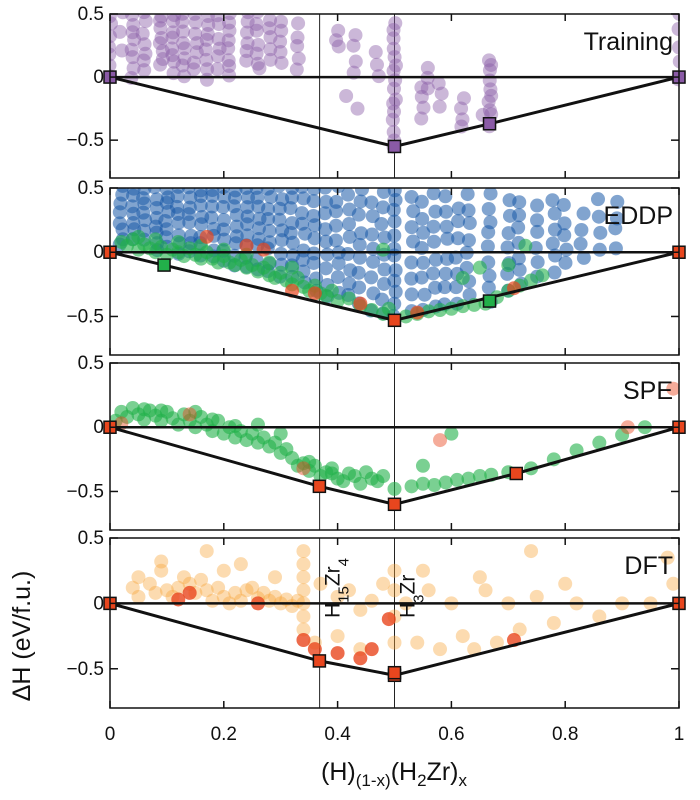 Image resolution: width=700 pixels, height=800 pixels. What do you see at coordinates (85, 316) in the screenshot?
I see `y-tick-label: −0.5` at bounding box center [85, 316].